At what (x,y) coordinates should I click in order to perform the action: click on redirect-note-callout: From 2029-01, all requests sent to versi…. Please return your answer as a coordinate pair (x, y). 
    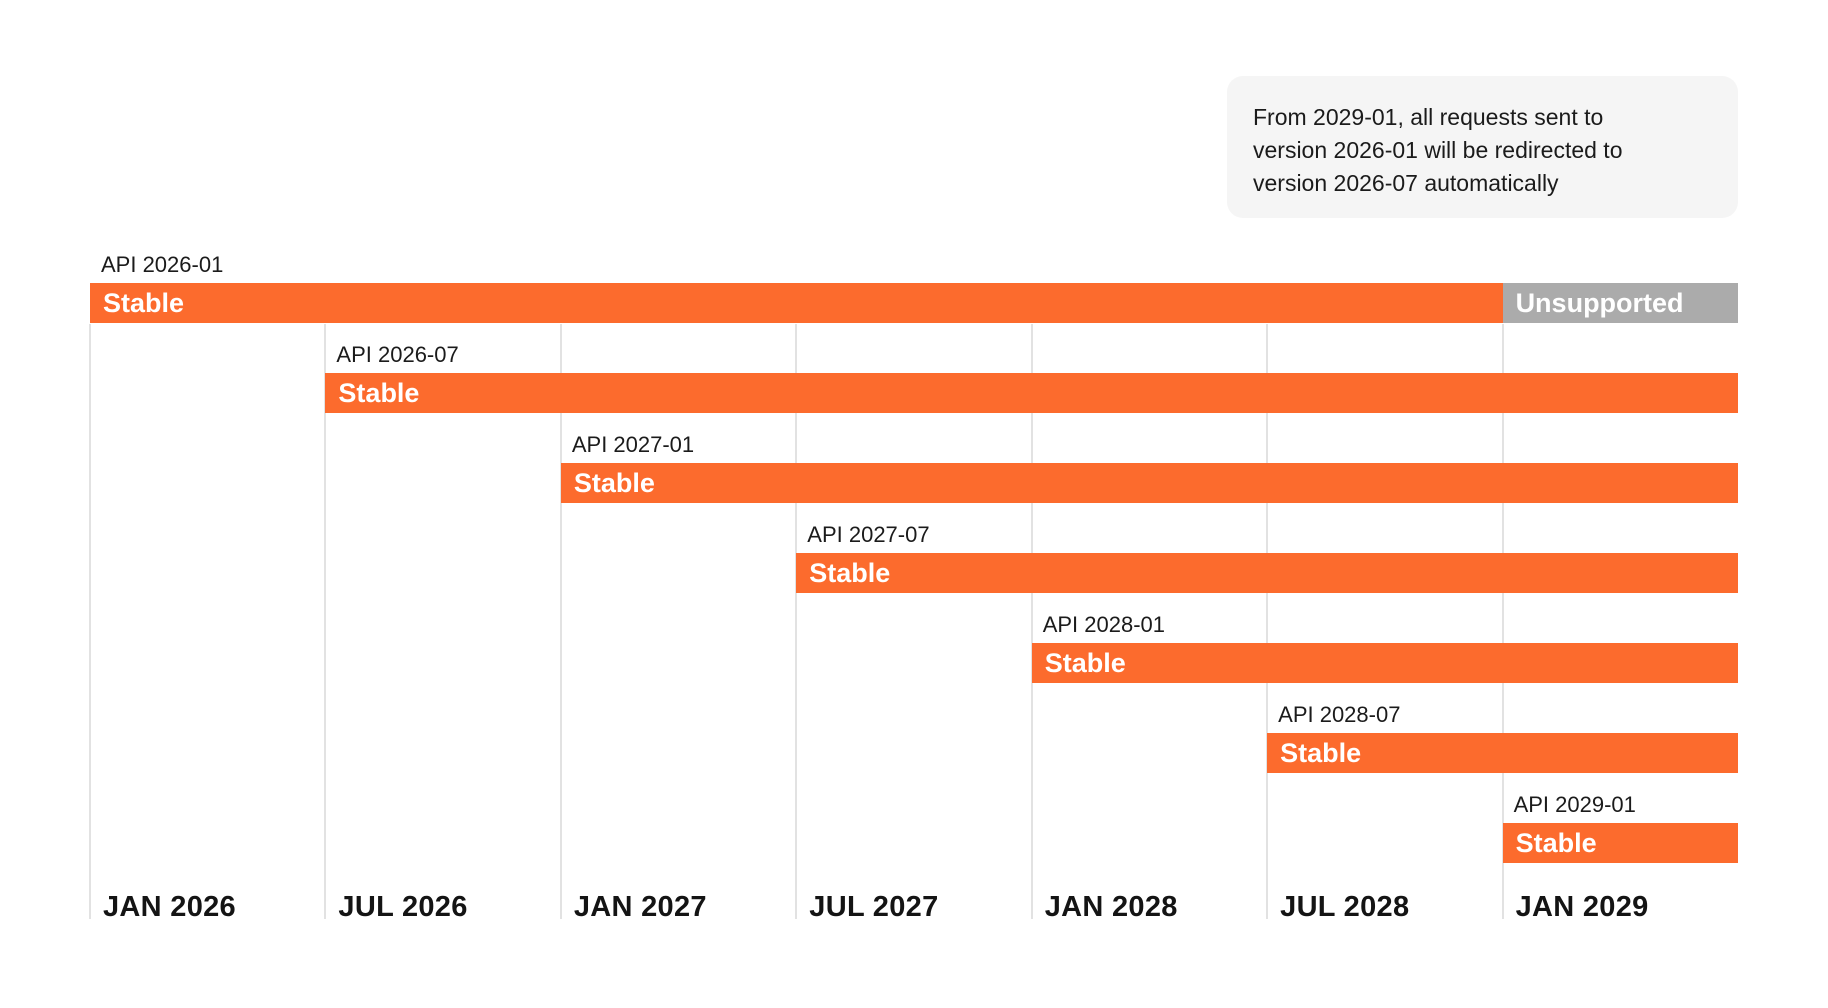
    Looking at the image, I should click on (1482, 147).